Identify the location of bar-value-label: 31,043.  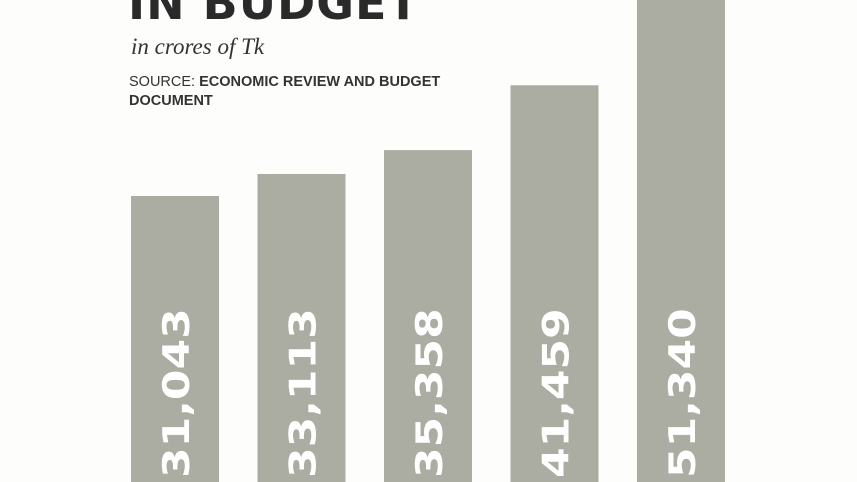
(177, 393).